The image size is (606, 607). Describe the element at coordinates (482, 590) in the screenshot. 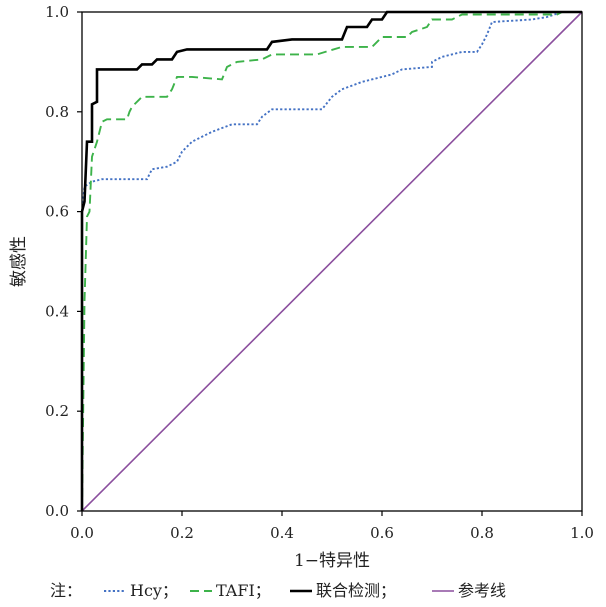

I see `legend-label-ref: 参考线` at that location.